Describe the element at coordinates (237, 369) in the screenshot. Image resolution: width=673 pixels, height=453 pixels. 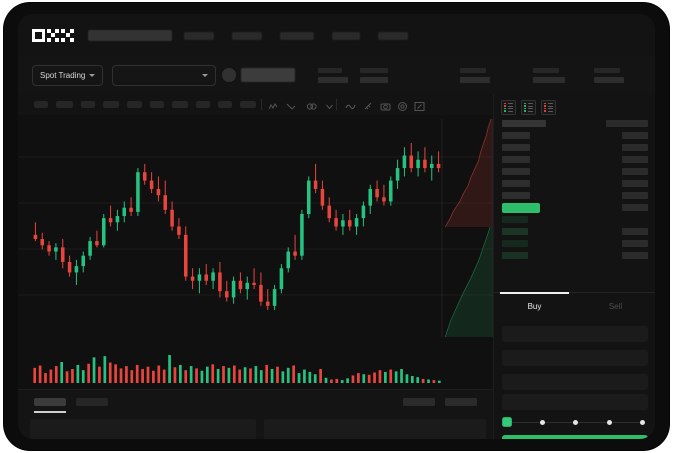
I see `volume-histogram` at that location.